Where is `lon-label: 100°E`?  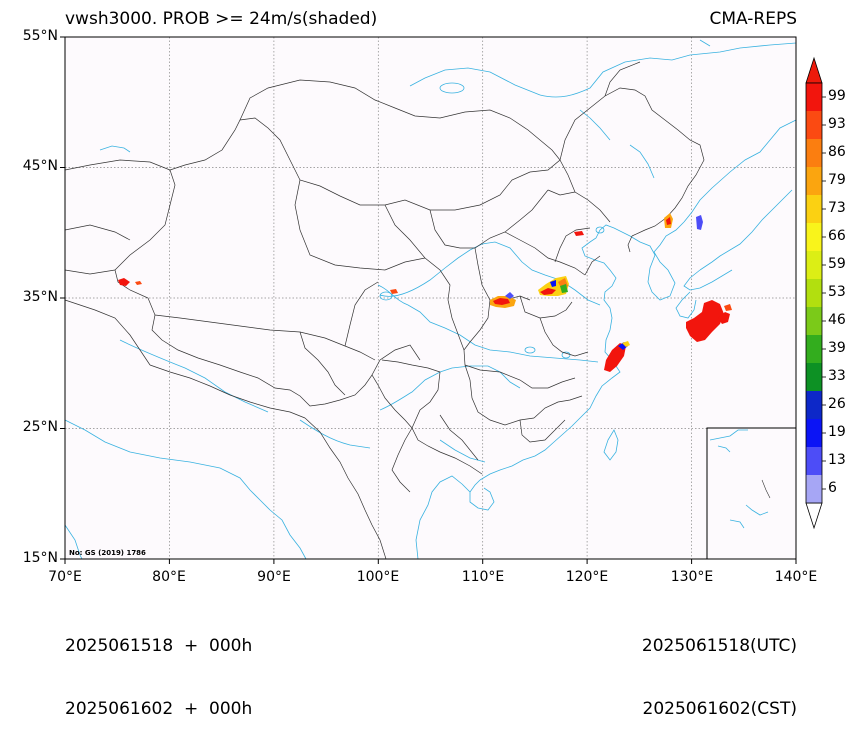 lon-label: 100°E is located at coordinates (378, 577).